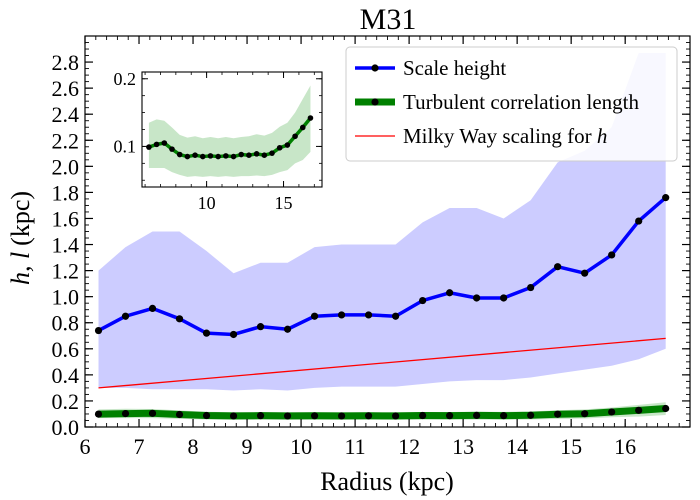 This screenshot has height=500, width=700. What do you see at coordinates (66, 401) in the screenshot?
I see `y-tick-label: 0.2` at bounding box center [66, 401].